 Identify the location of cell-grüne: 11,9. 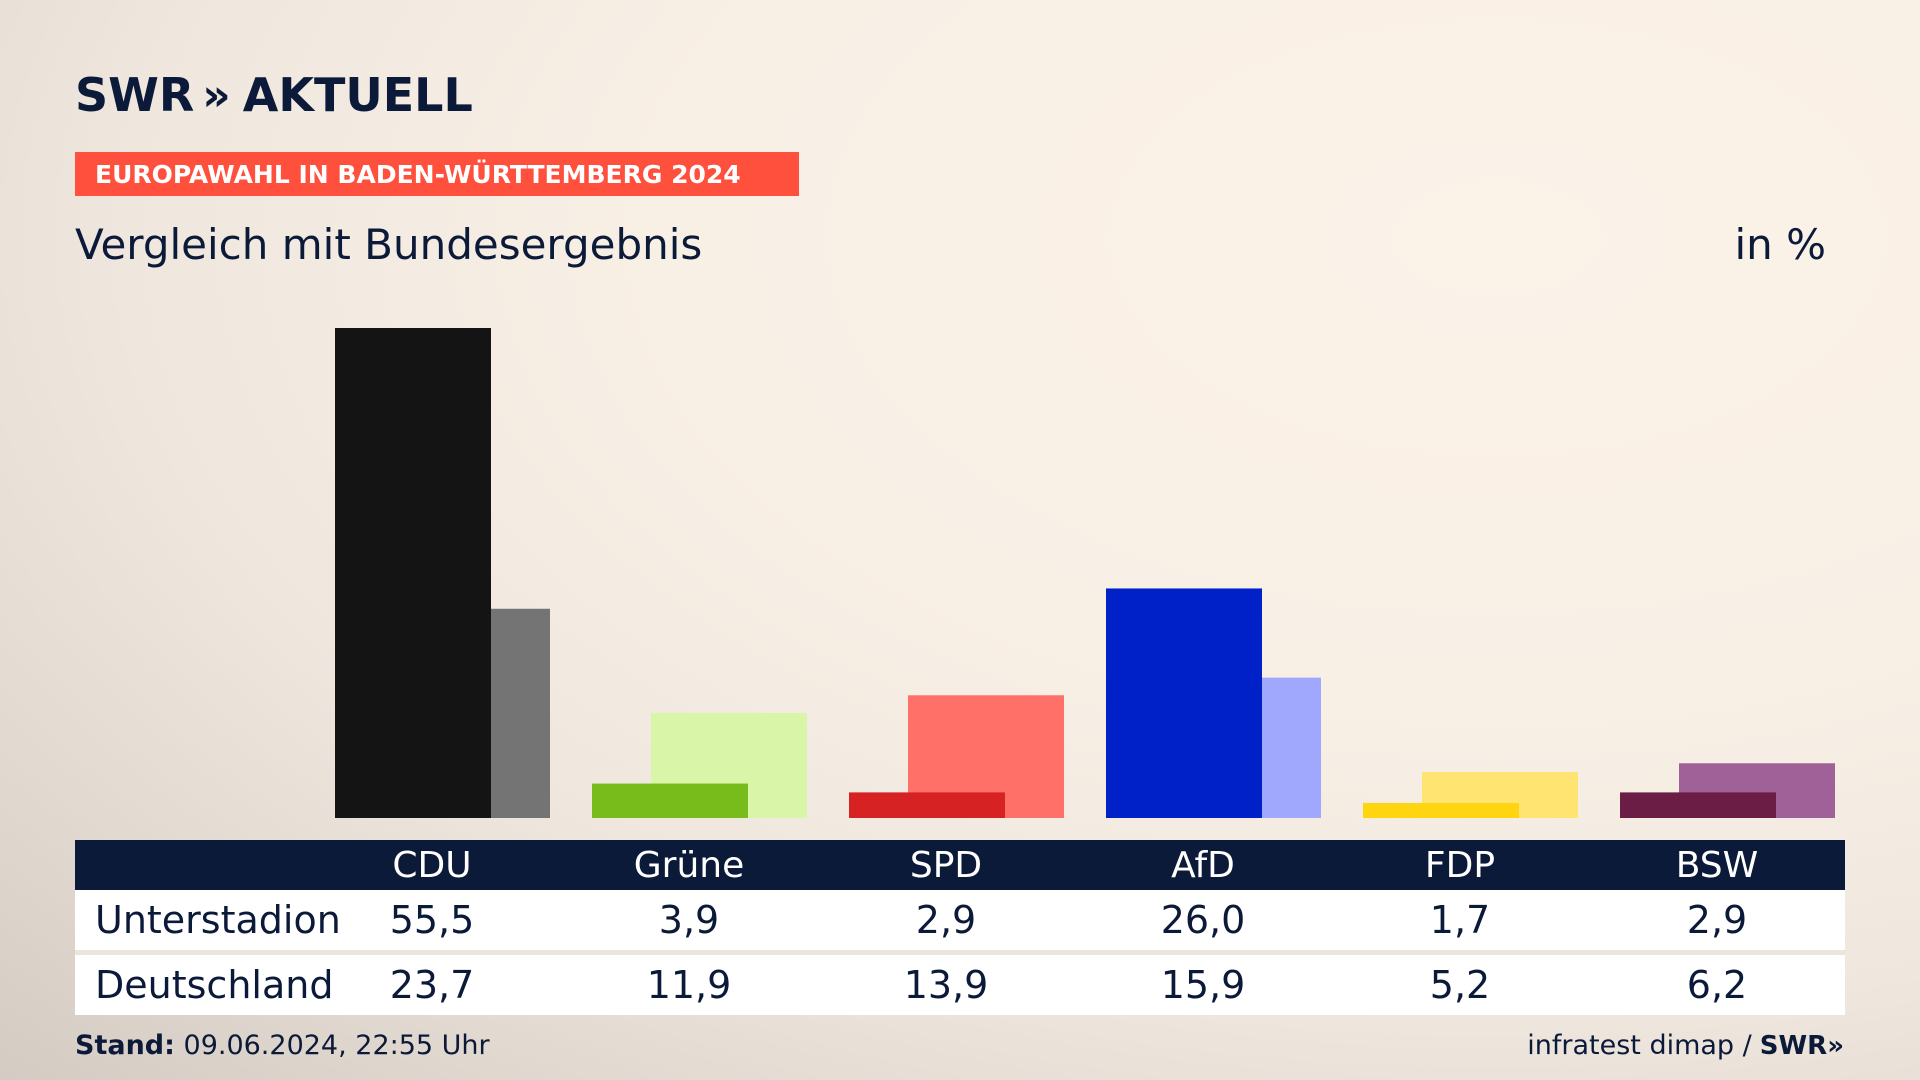
(689, 985).